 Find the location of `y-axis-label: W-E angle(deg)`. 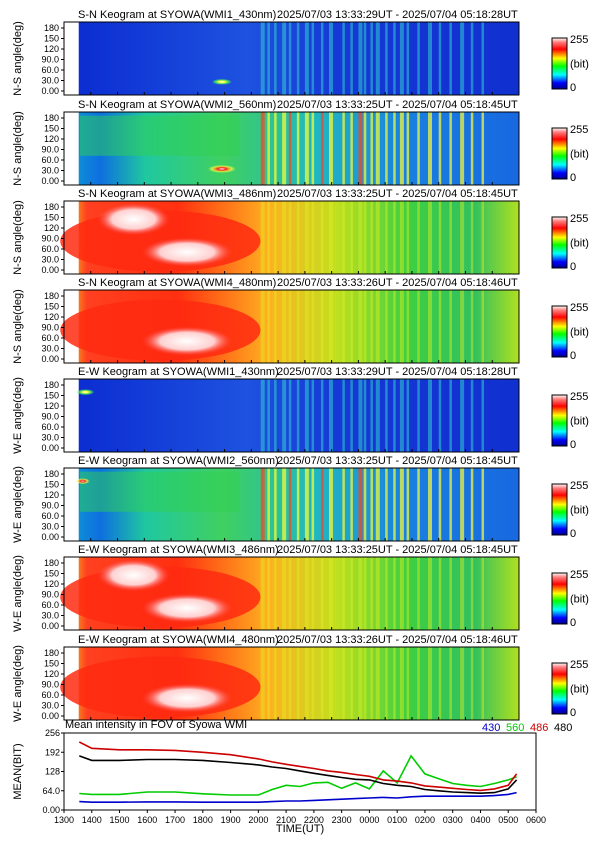

y-axis-label: W-E angle(deg) is located at coordinates (18, 415).